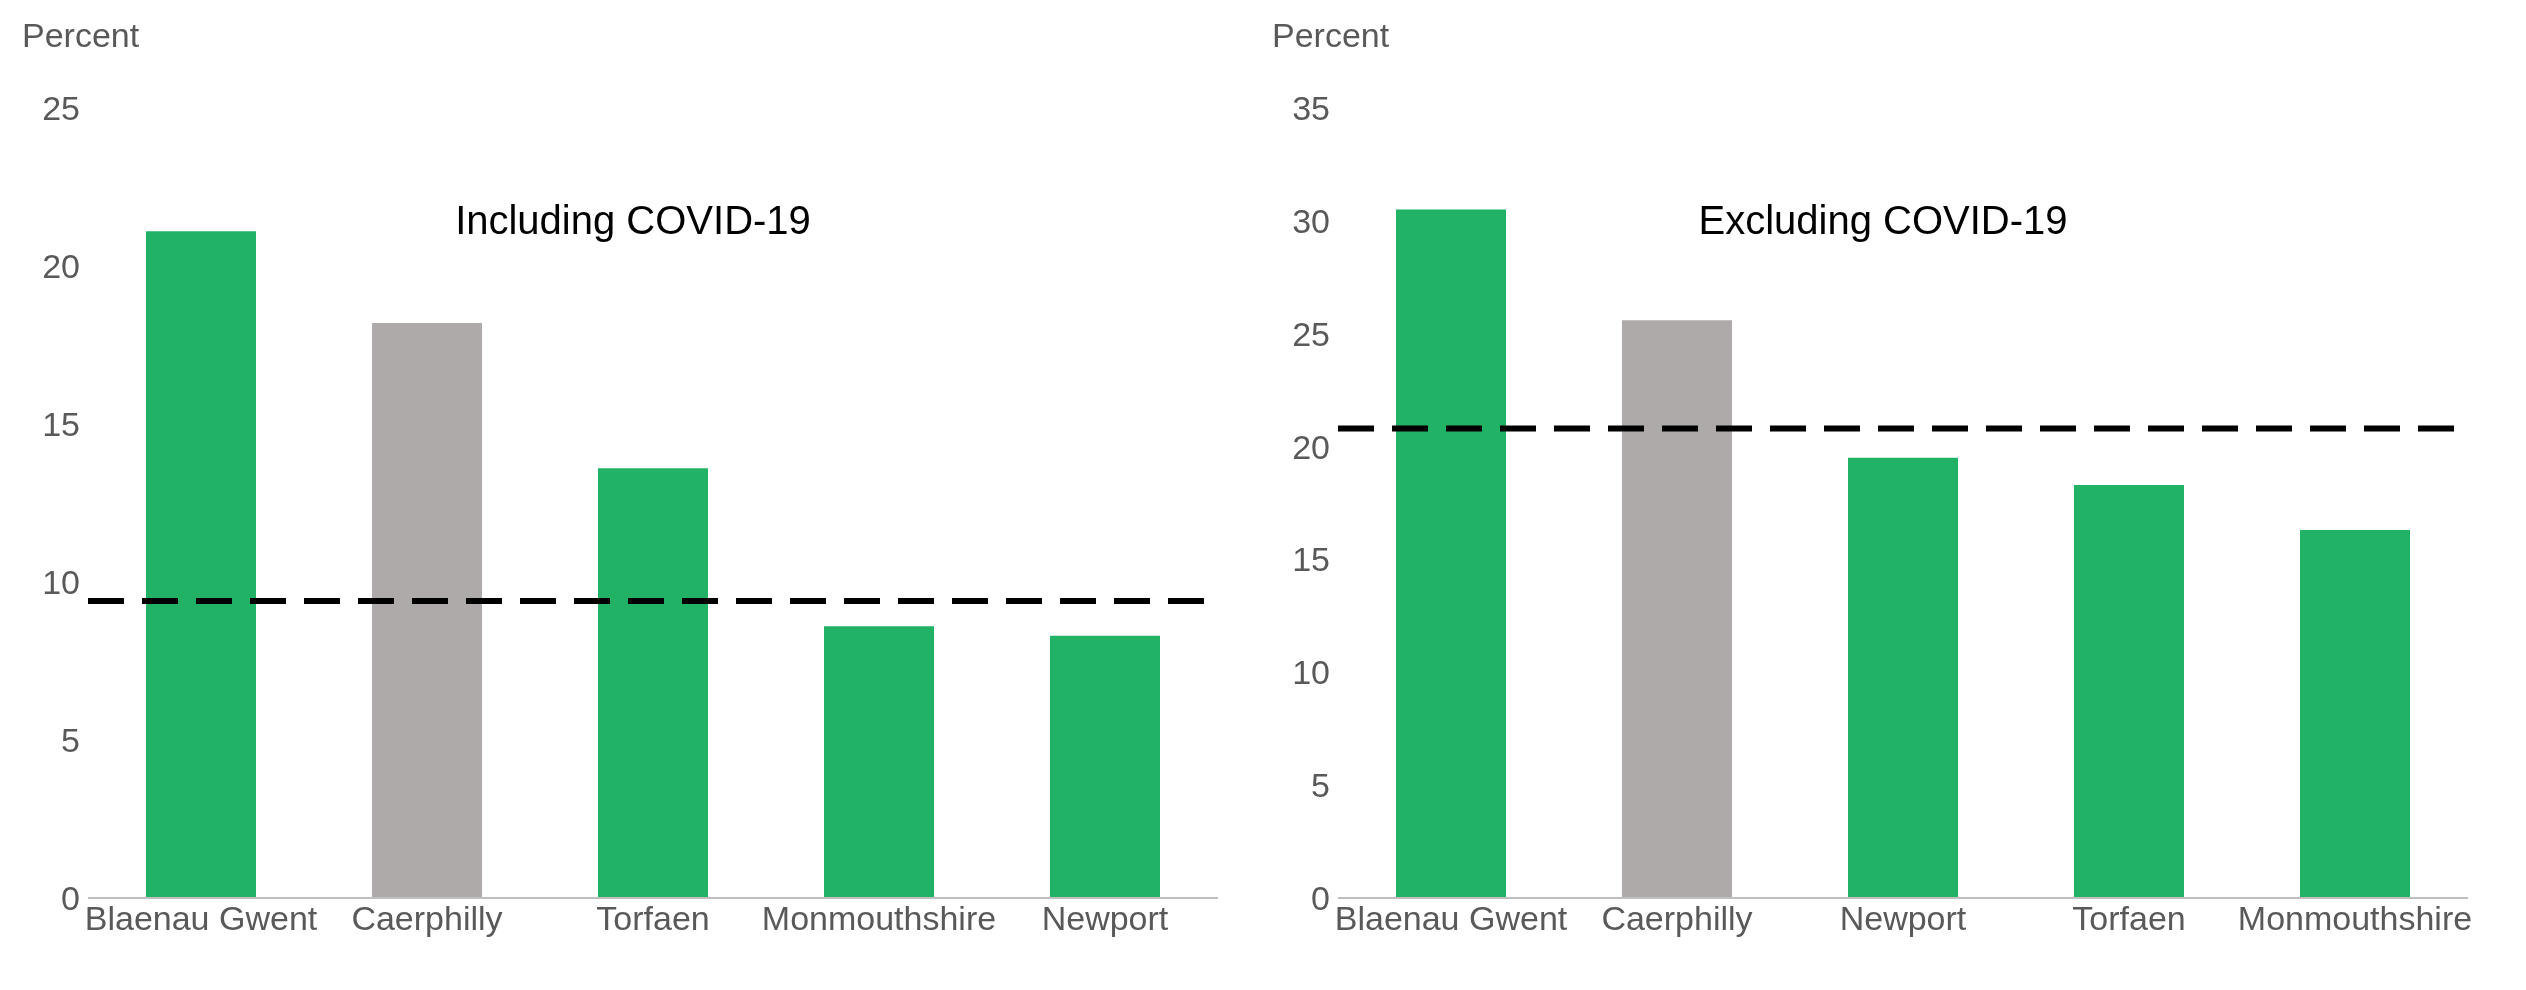  What do you see at coordinates (1311, 108) in the screenshot?
I see `y-tick-label: 35` at bounding box center [1311, 108].